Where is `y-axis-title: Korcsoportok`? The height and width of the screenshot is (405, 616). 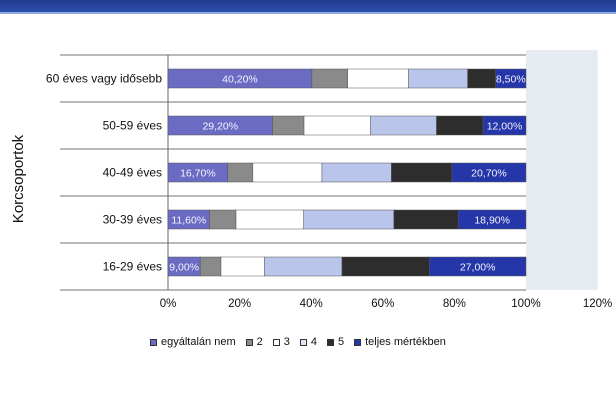
y-axis-title: Korcsoportok is located at coordinates (18, 178).